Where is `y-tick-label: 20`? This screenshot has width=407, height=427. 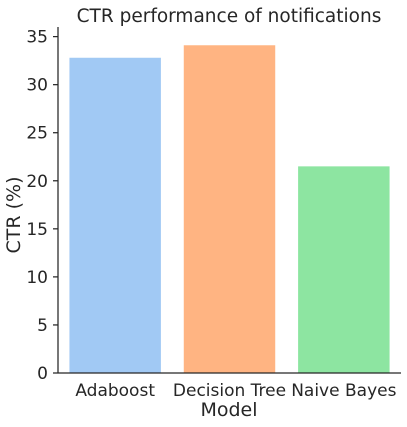
y-tick-label: 20 is located at coordinates (37, 182).